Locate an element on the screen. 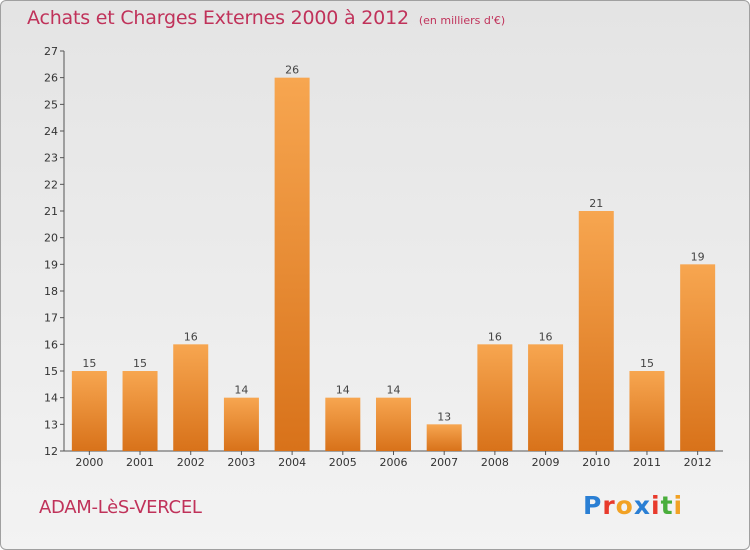 This screenshot has width=750, height=550. x-tick-label: 2012 is located at coordinates (698, 462).